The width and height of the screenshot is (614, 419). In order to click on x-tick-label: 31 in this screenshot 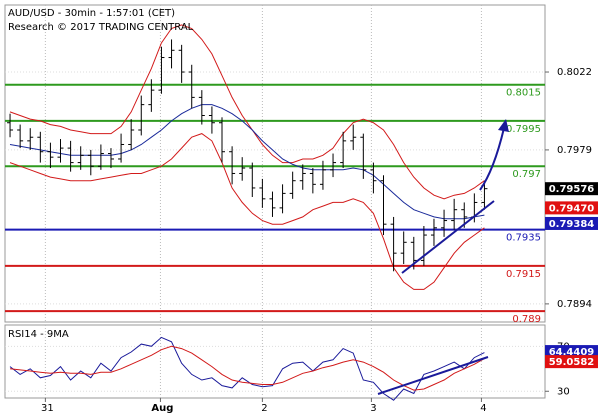, I will do `click(47, 408)`.